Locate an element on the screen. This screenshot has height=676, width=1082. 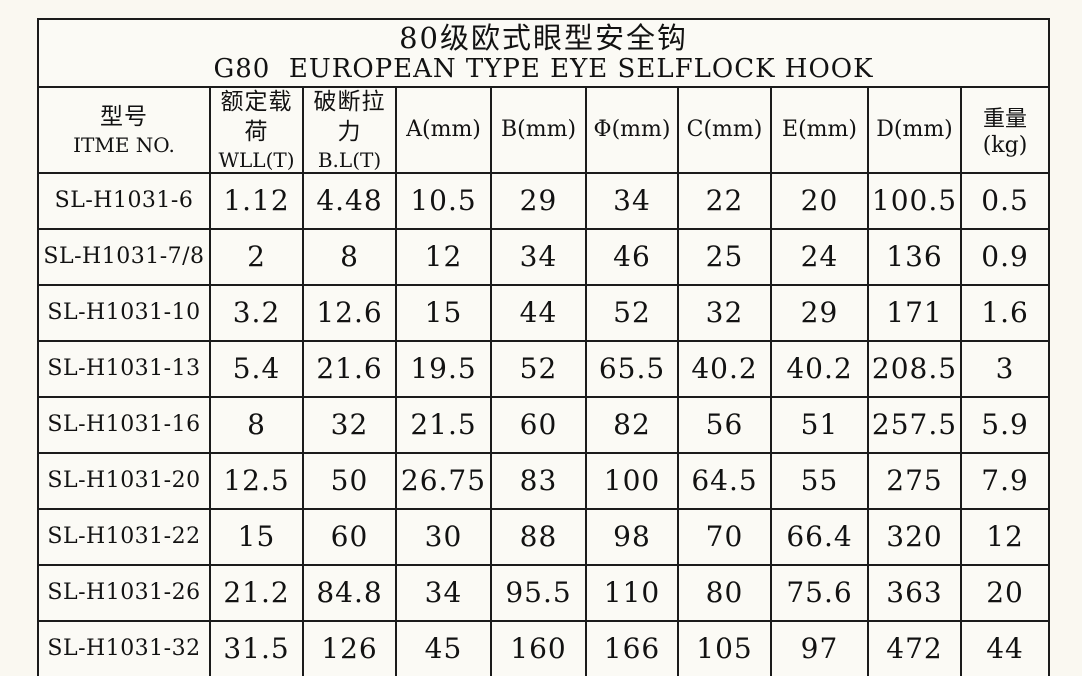
value-cell: 1.6 is located at coordinates (1005, 312).